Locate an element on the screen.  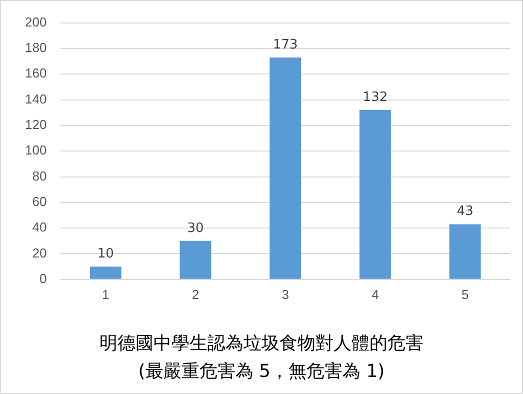
data-label: 43 is located at coordinates (465, 212).